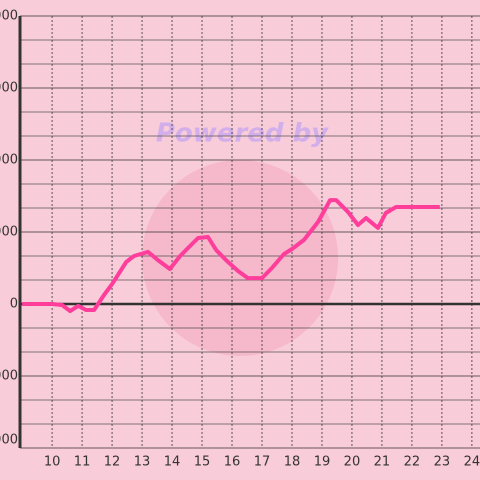  What do you see at coordinates (242, 134) in the screenshot?
I see `watermark: Powered by` at bounding box center [242, 134].